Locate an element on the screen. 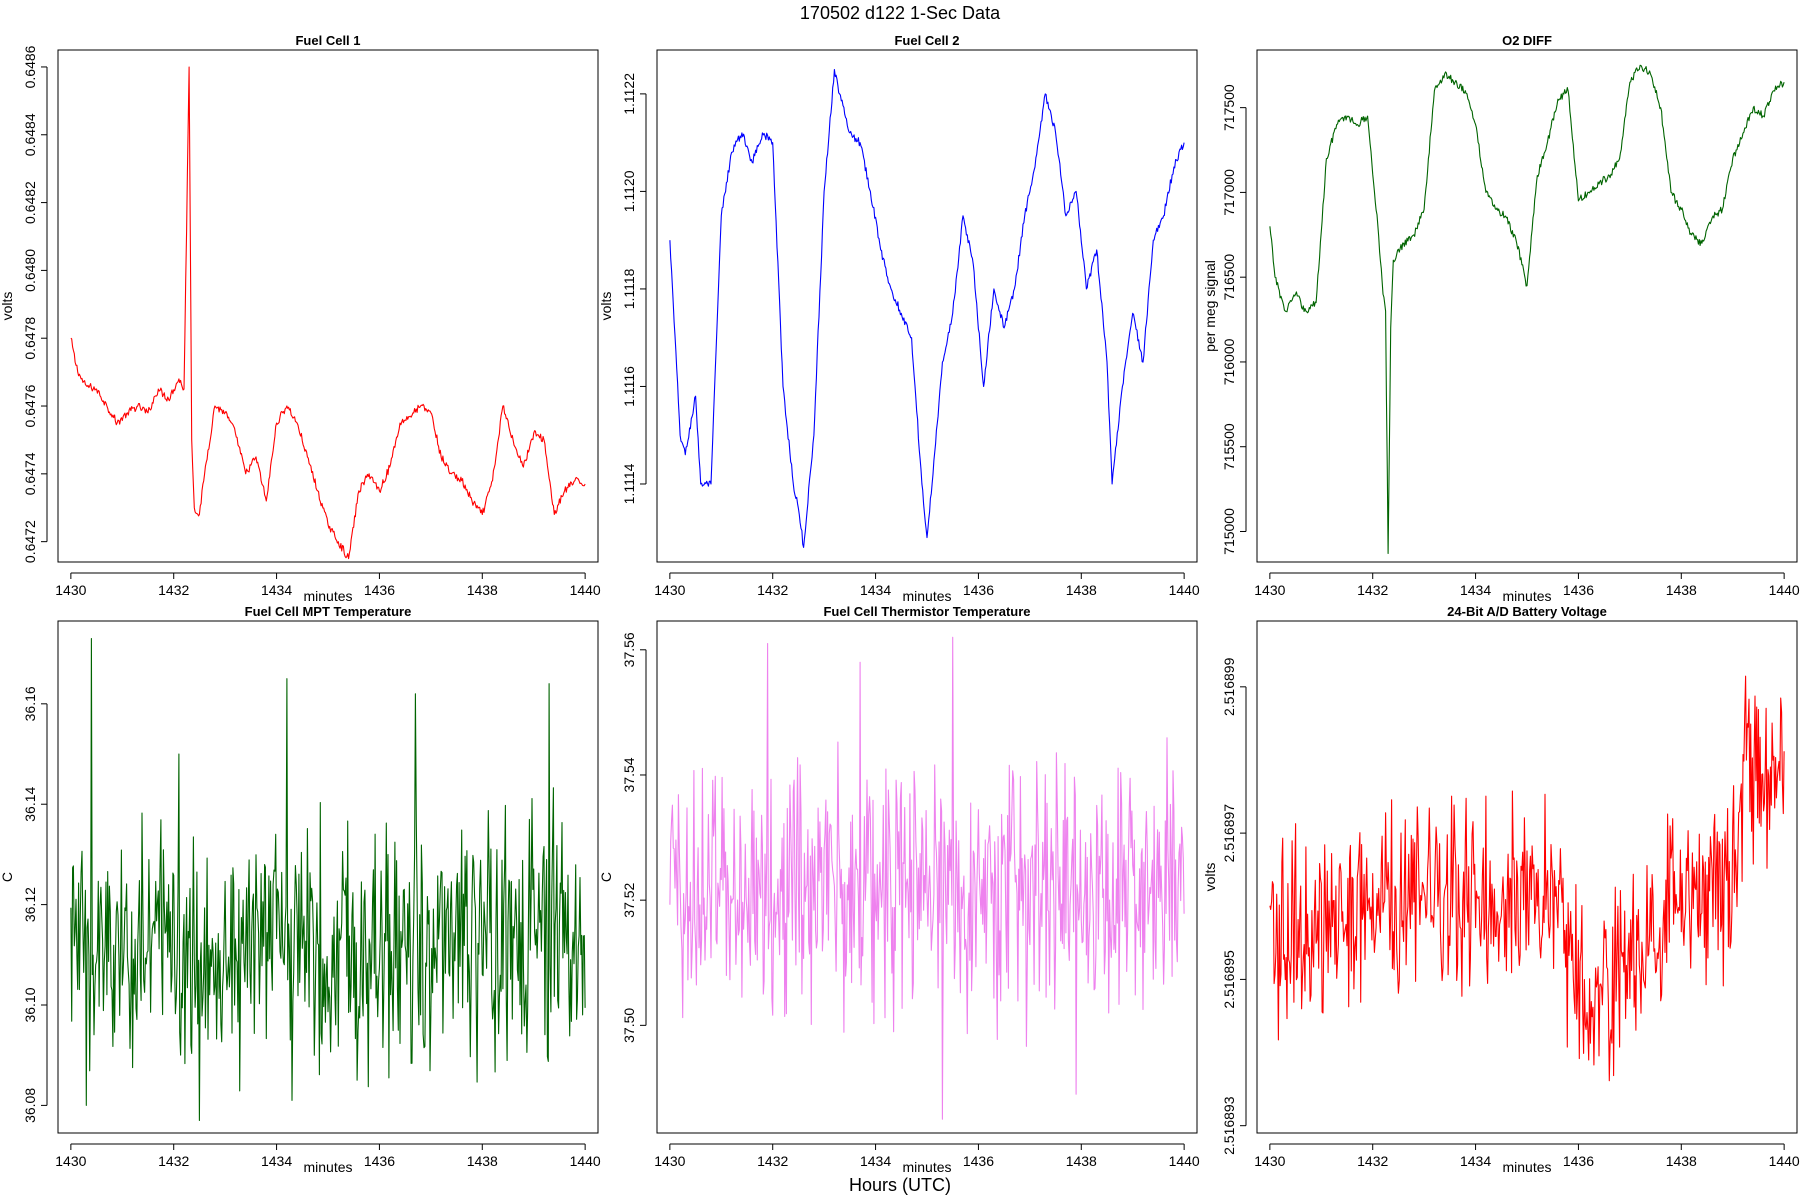 This screenshot has height=1200, width=1800. y-tick-label: 0.6472 is located at coordinates (30, 541).